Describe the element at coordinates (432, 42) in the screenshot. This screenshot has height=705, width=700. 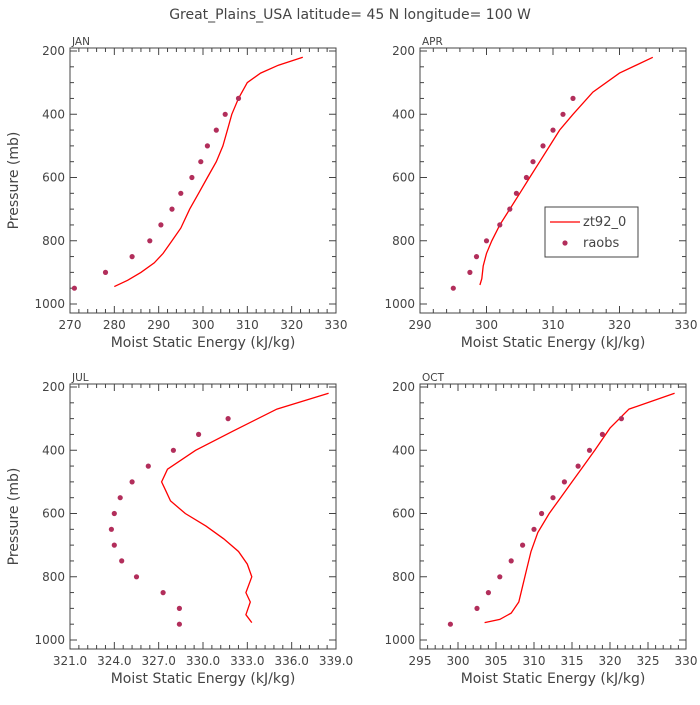
I see `panel-label: APR` at that location.